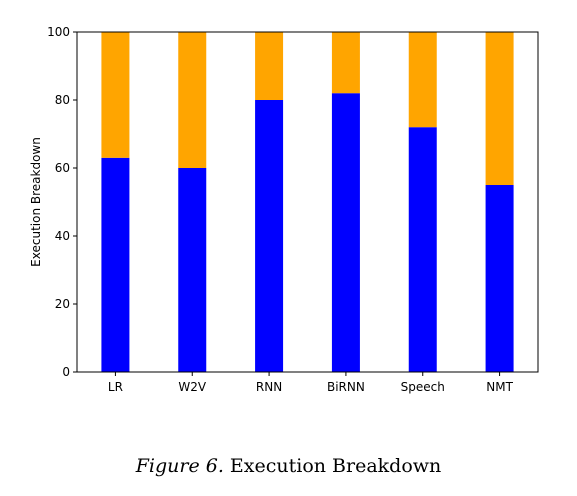 Image resolution: width=577 pixels, height=496 pixels. I want to click on y-tick-label: 0, so click(66, 372).